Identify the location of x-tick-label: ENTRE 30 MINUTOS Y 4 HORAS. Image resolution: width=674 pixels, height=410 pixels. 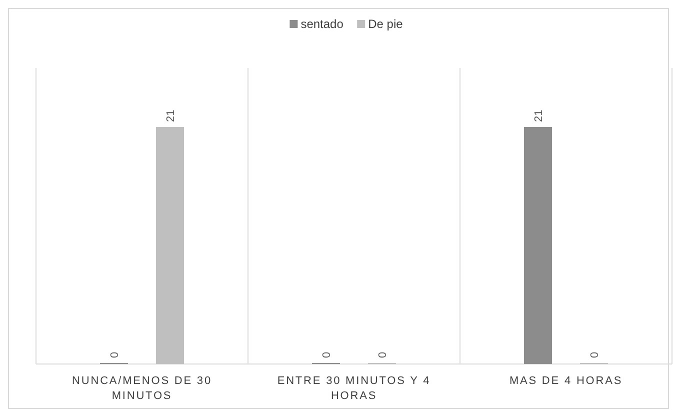
(354, 388).